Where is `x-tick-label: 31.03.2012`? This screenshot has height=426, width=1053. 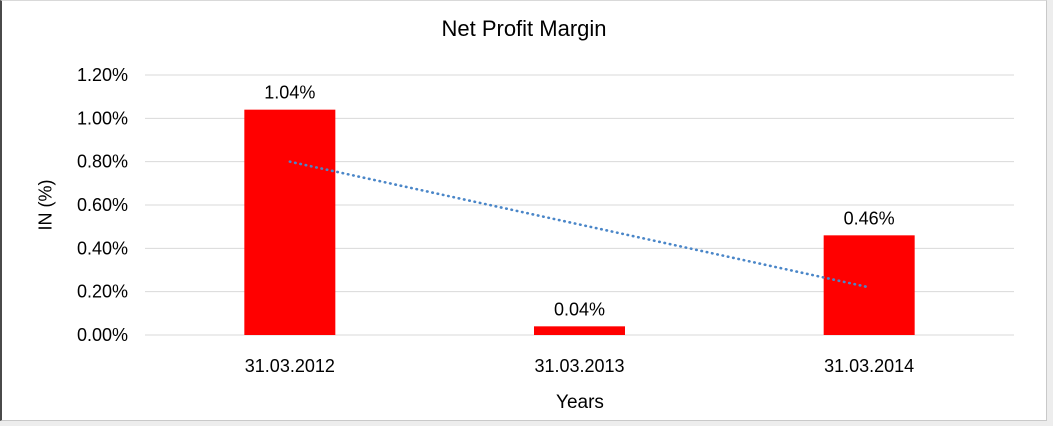
x-tick-label: 31.03.2012 is located at coordinates (290, 366).